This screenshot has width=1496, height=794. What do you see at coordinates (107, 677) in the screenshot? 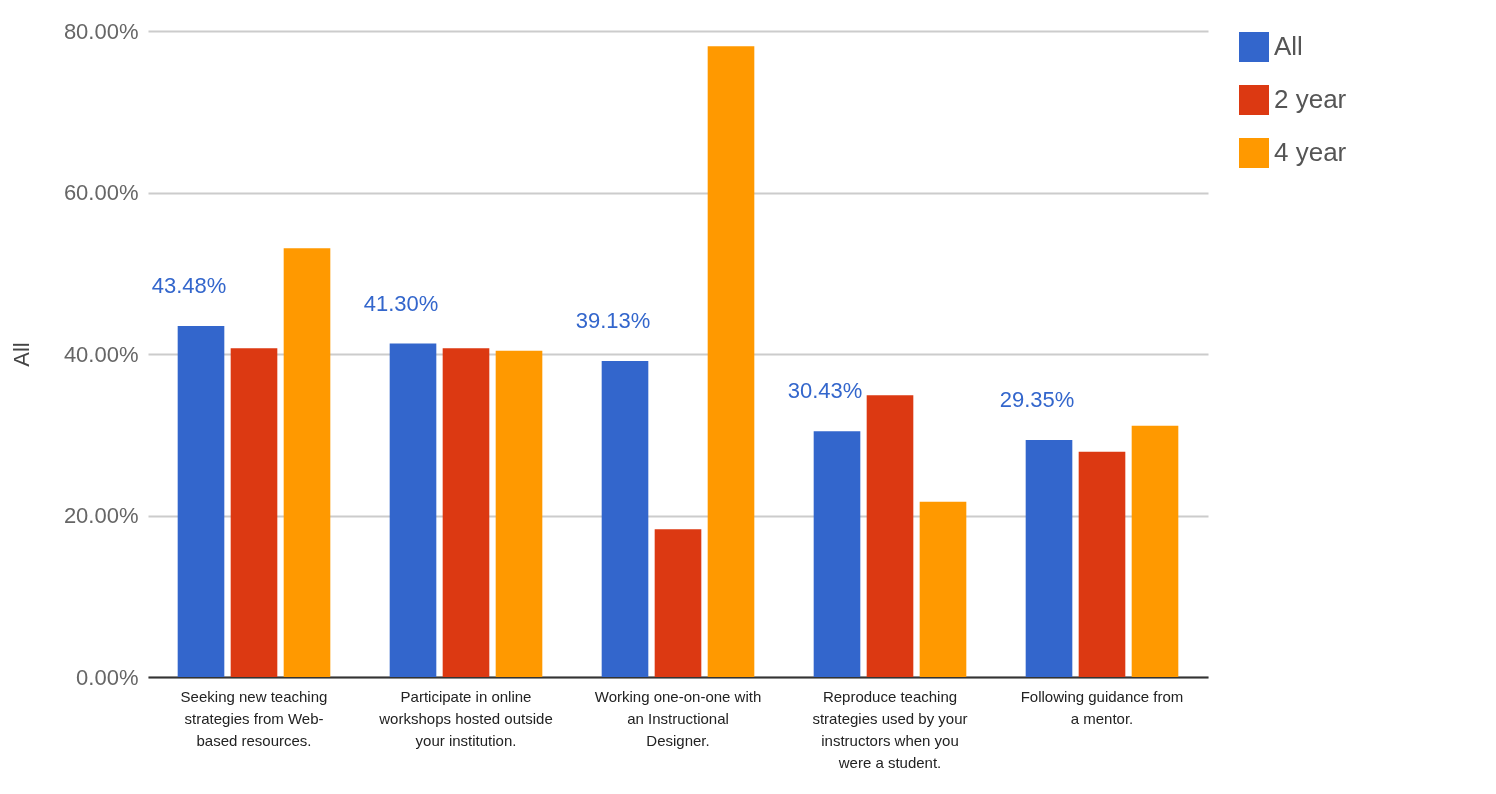
I see `y-tick-label: 0.00%` at bounding box center [107, 677].